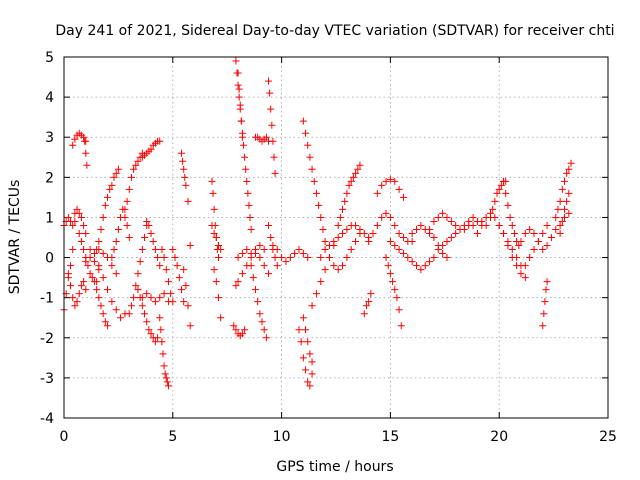 The height and width of the screenshot is (480, 640). Describe the element at coordinates (282, 437) in the screenshot. I see `x-tick-label: 10` at that location.